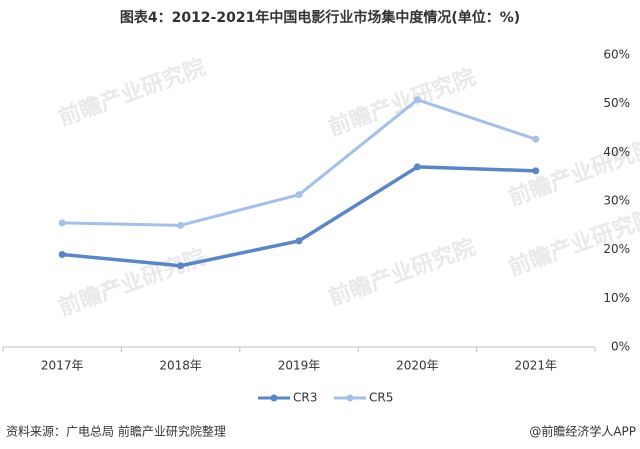  What do you see at coordinates (305, 398) in the screenshot?
I see `legend-label: CR3` at bounding box center [305, 398].